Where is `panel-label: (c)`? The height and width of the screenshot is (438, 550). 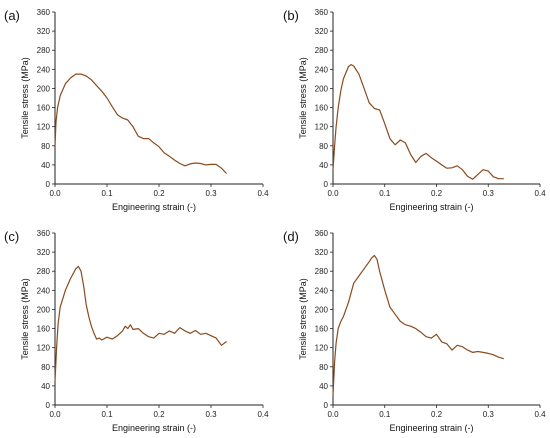 panel-label: (c) is located at coordinates (11, 236).